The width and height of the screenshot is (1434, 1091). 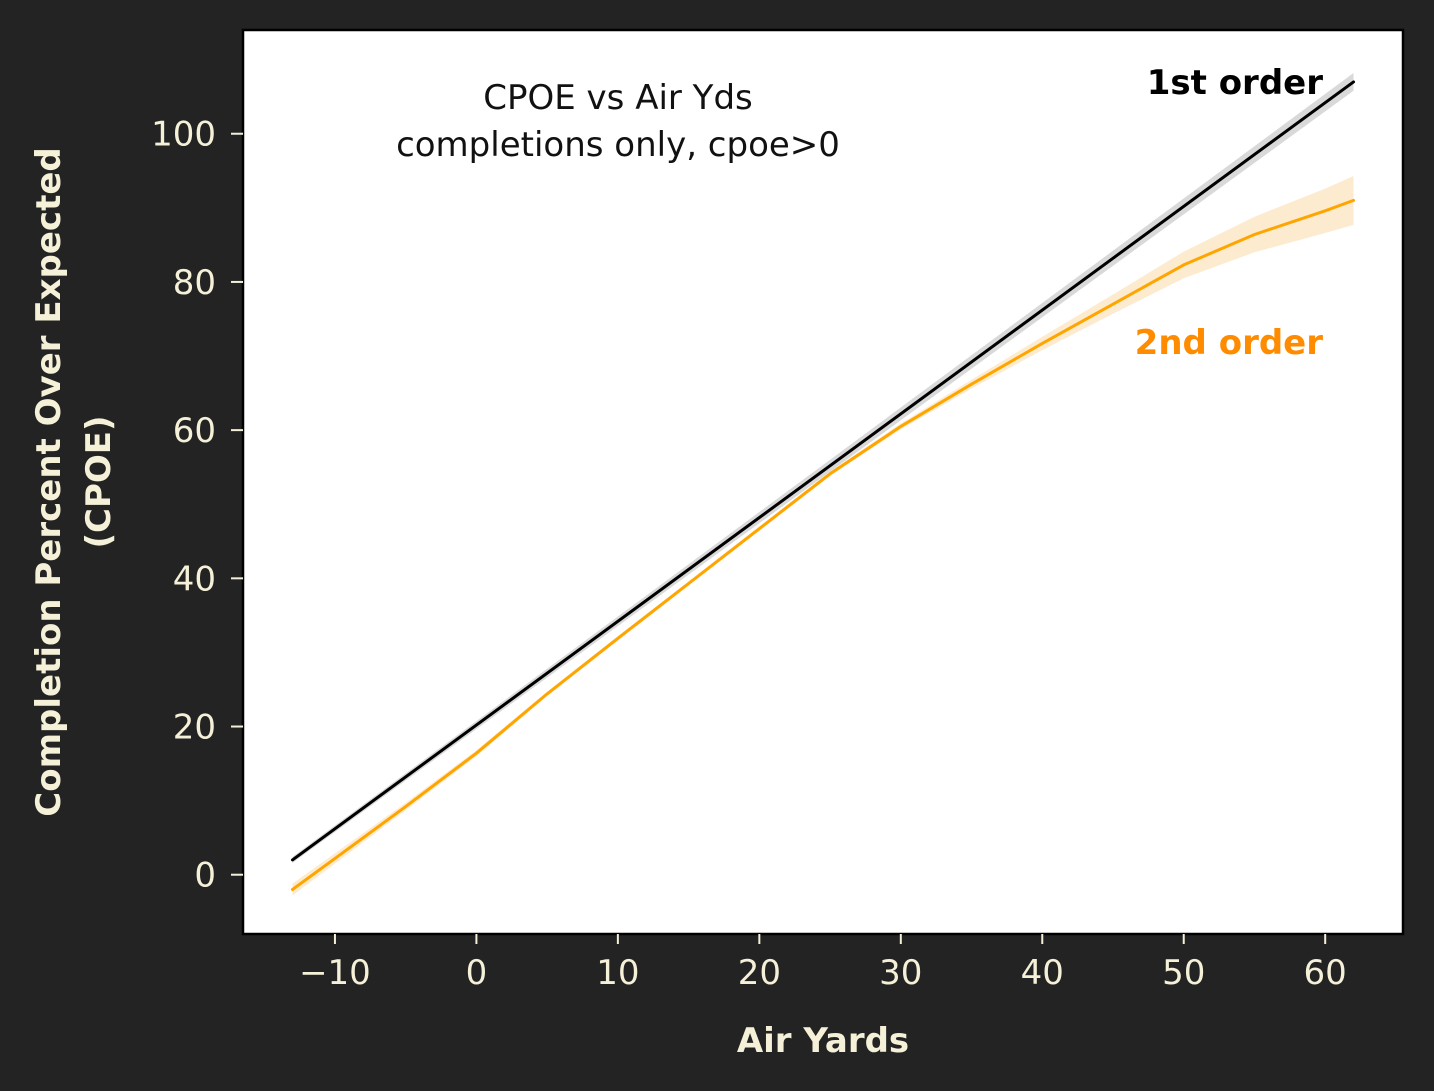 What do you see at coordinates (823, 963) in the screenshot?
I see `x-axis-ticks: −10 0 10 20 30 40 50 60` at bounding box center [823, 963].